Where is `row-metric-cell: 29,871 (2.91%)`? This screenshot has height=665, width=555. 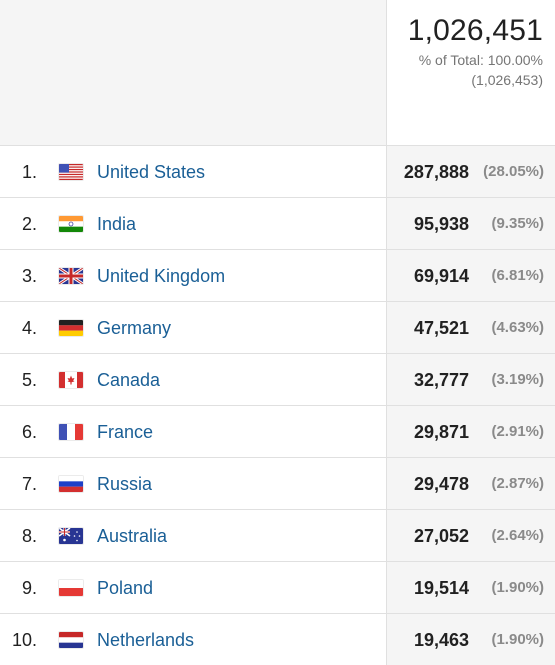
row-metric-cell: 29,871 (2.91%) is located at coordinates (470, 431).